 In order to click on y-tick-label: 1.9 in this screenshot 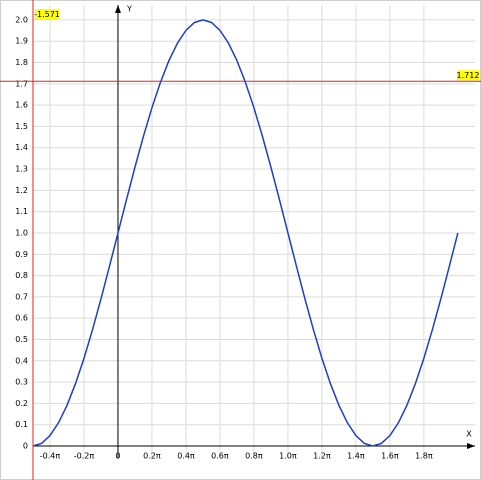, I will do `click(21, 41)`.